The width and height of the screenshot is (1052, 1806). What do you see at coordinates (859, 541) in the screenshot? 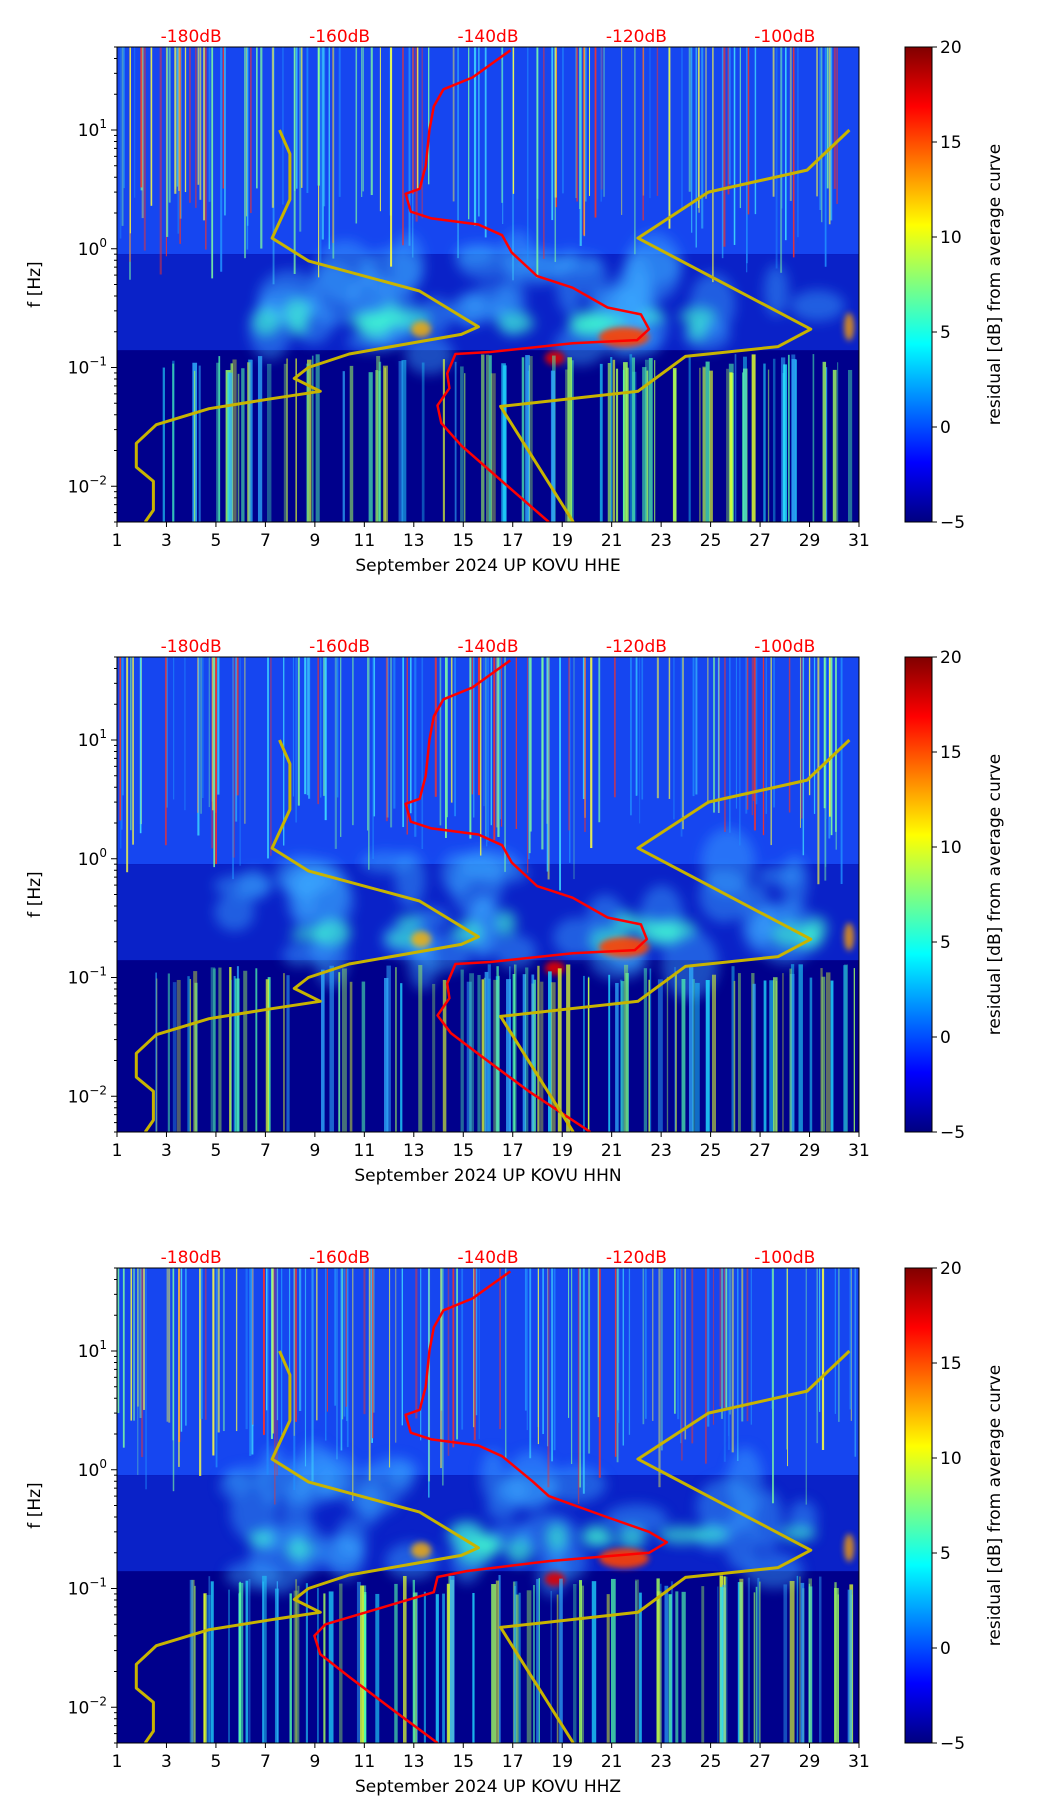
I see `x-tick-label: 31` at bounding box center [859, 541].